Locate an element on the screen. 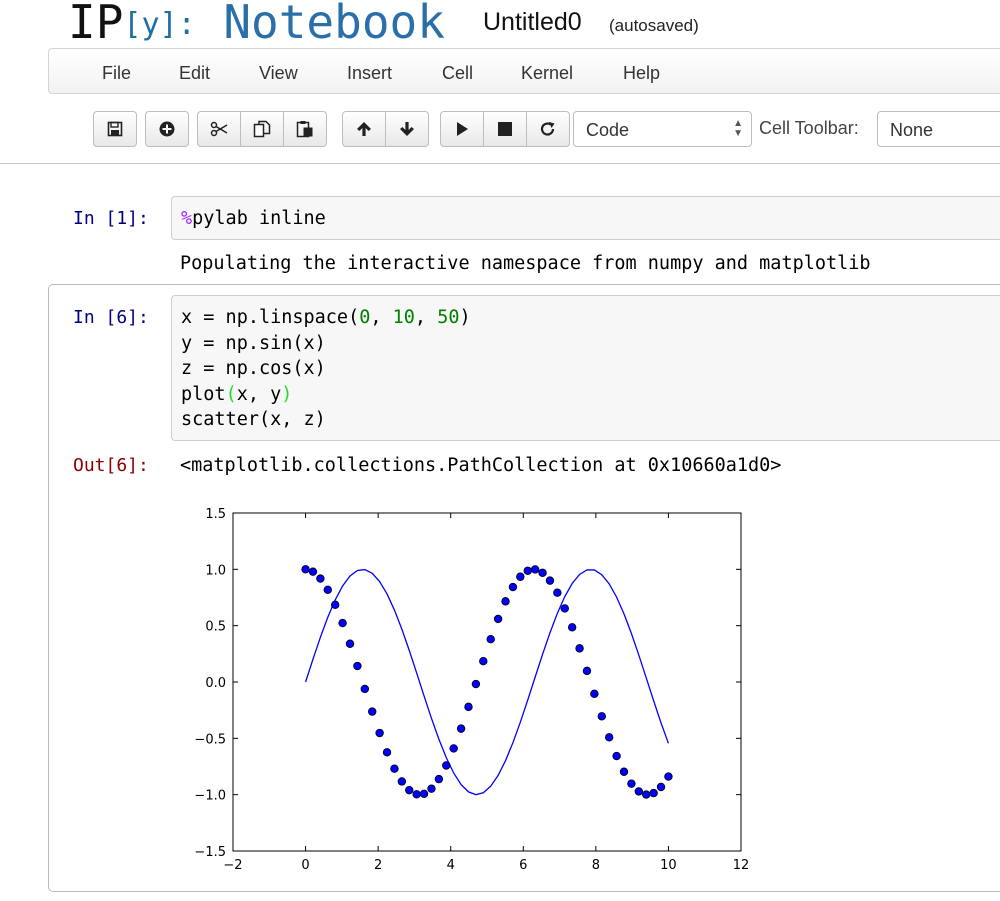 This screenshot has width=1000, height=901. insert-cell-icon is located at coordinates (167, 129).